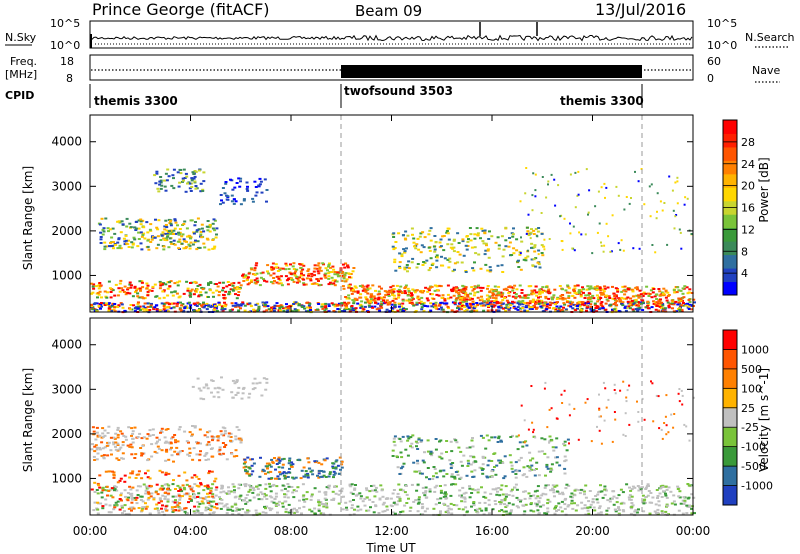 The width and height of the screenshot is (800, 554). What do you see at coordinates (388, 11) in the screenshot?
I see `beam-label: Beam 09` at bounding box center [388, 11].